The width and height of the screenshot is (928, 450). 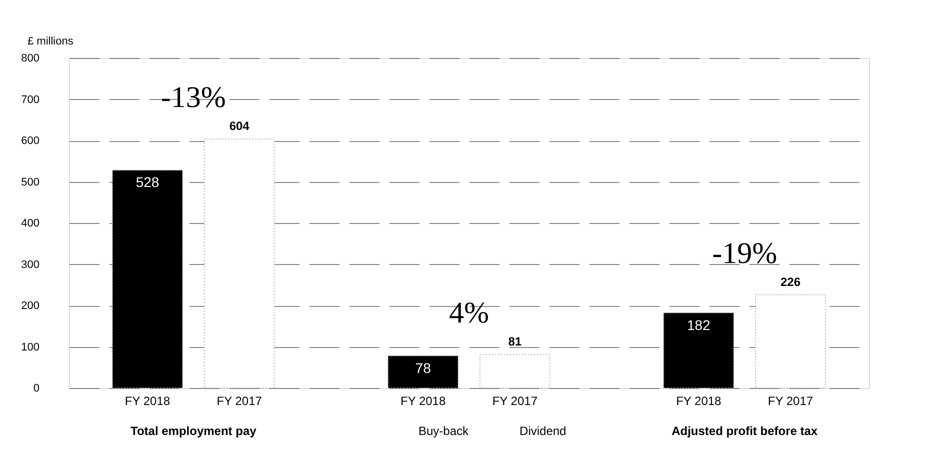 What do you see at coordinates (148, 182) in the screenshot?
I see `data-label: 528` at bounding box center [148, 182].